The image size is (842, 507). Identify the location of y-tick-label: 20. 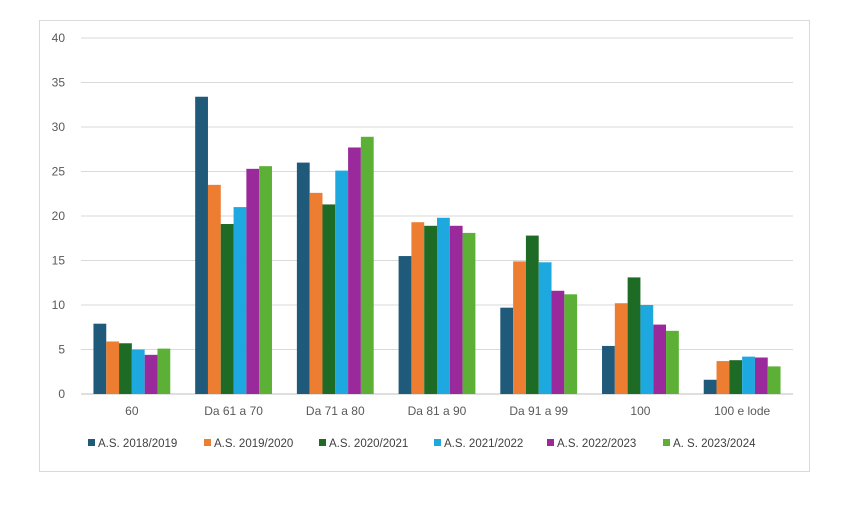
(59, 216).